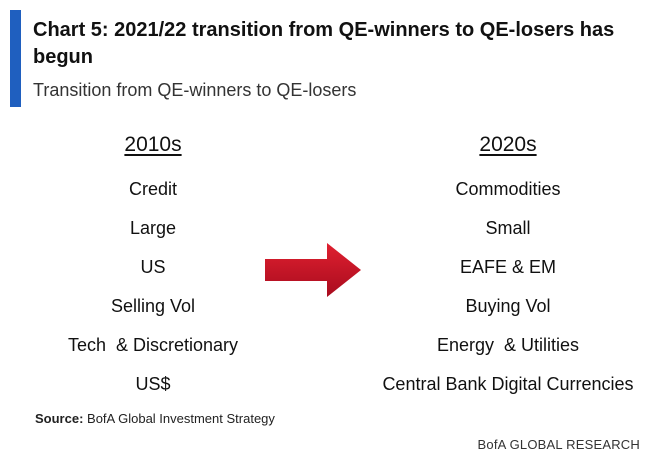 This screenshot has width=656, height=469. I want to click on list-item: Credit, so click(152, 189).